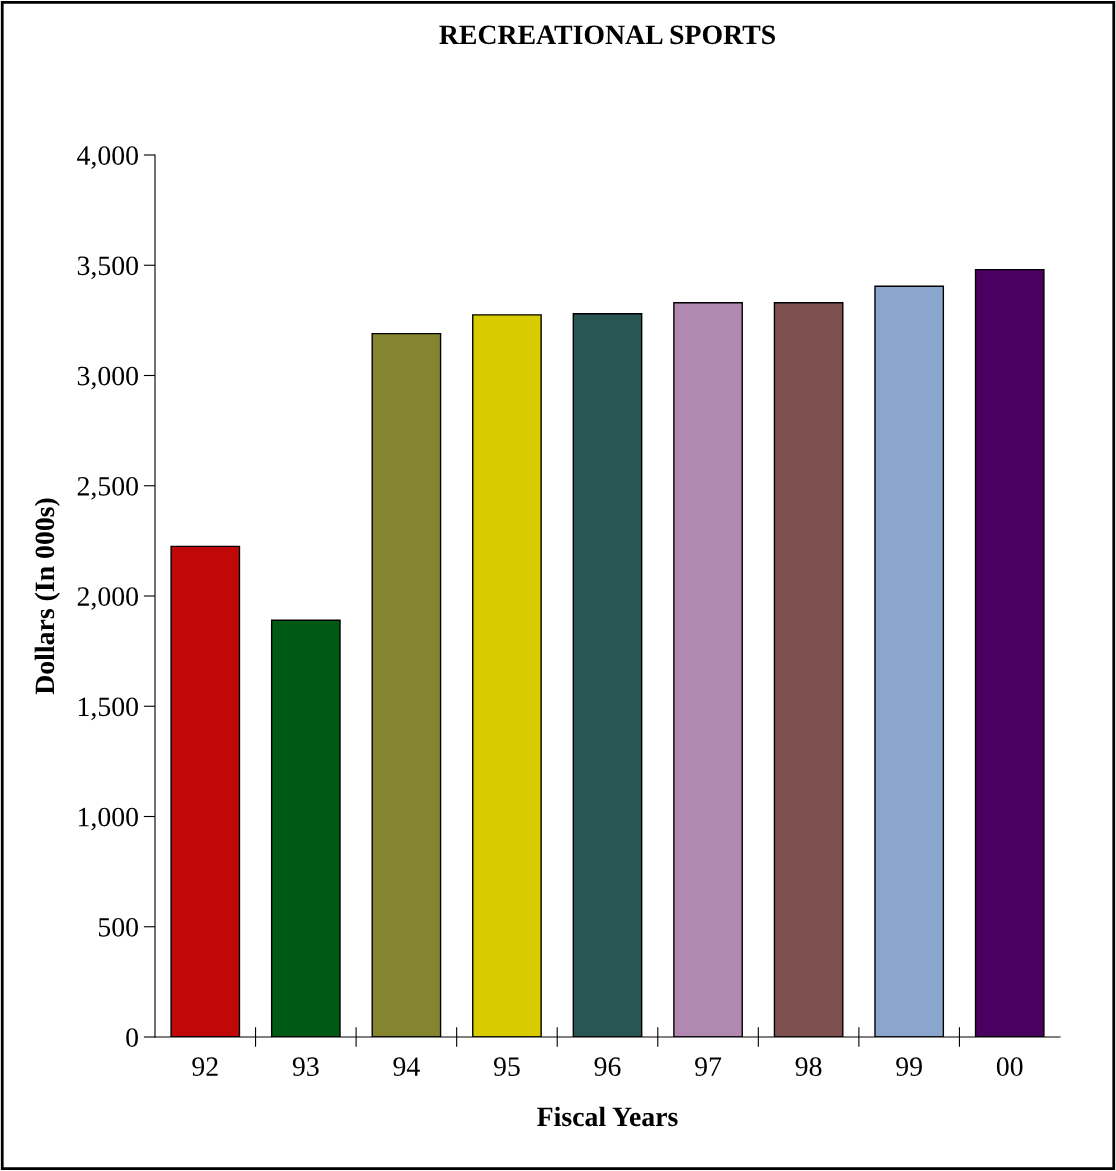 This screenshot has height=1171, width=1116. Describe the element at coordinates (808, 1066) in the screenshot. I see `x-tick-label: 98` at that location.